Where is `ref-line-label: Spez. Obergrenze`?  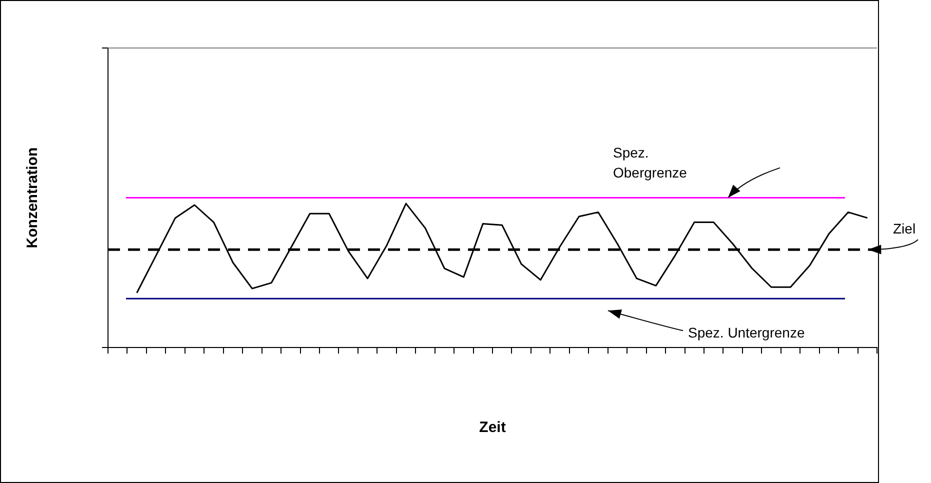 ref-line-label: Spez. Obergrenze is located at coordinates (650, 162).